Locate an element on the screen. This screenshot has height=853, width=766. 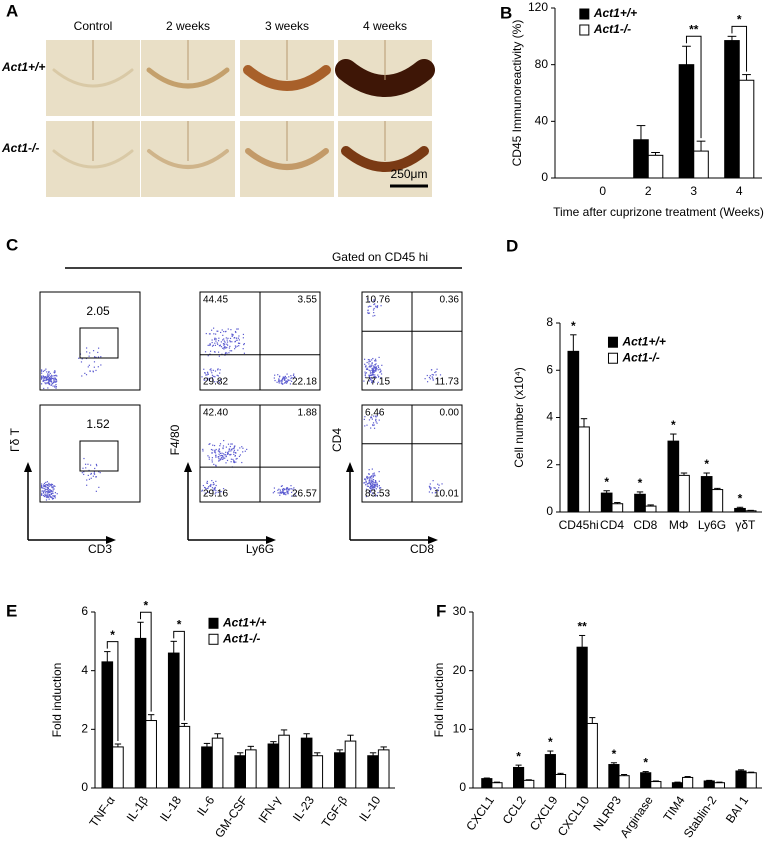
significance-bracket is located at coordinates (739, 48).